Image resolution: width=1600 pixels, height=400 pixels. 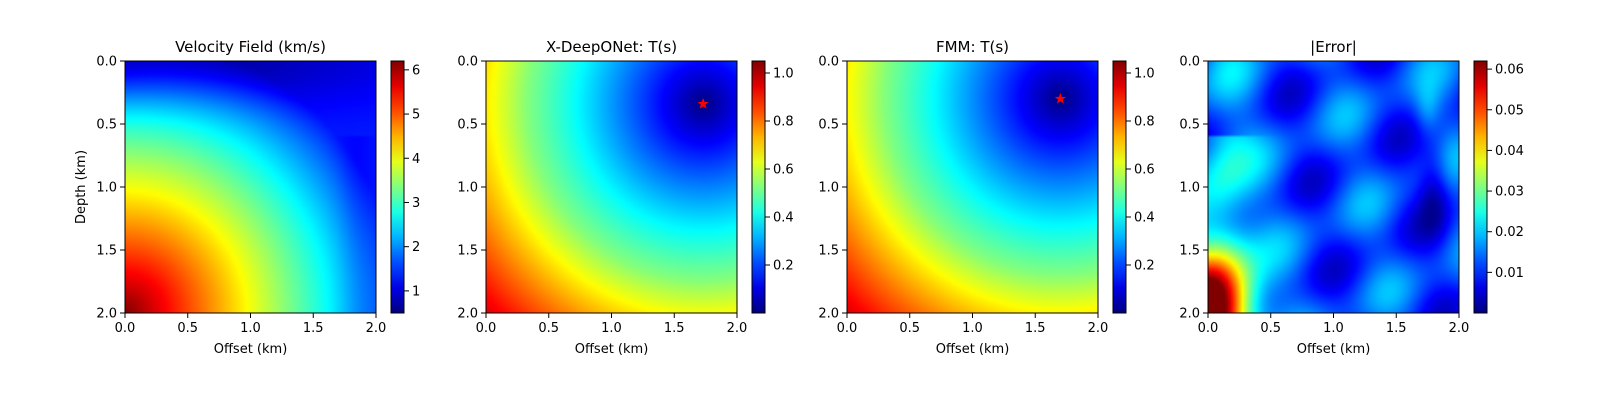 I want to click on chart-title: Velocity Field (km/s), so click(x=250, y=47).